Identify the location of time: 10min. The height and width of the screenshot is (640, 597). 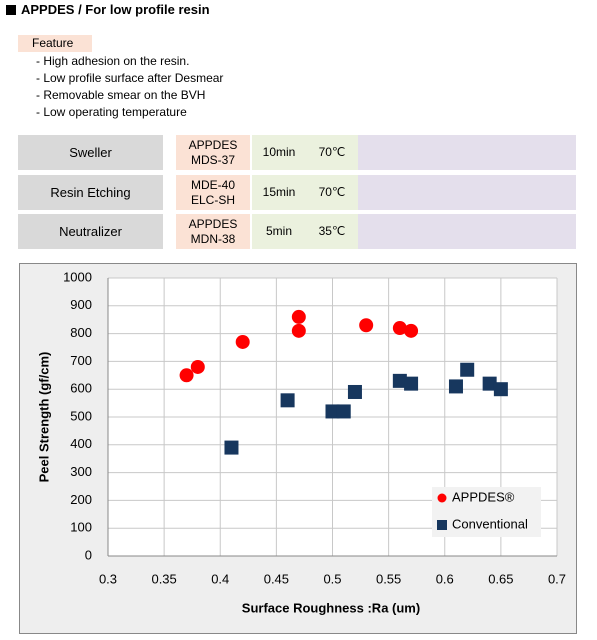
(279, 152).